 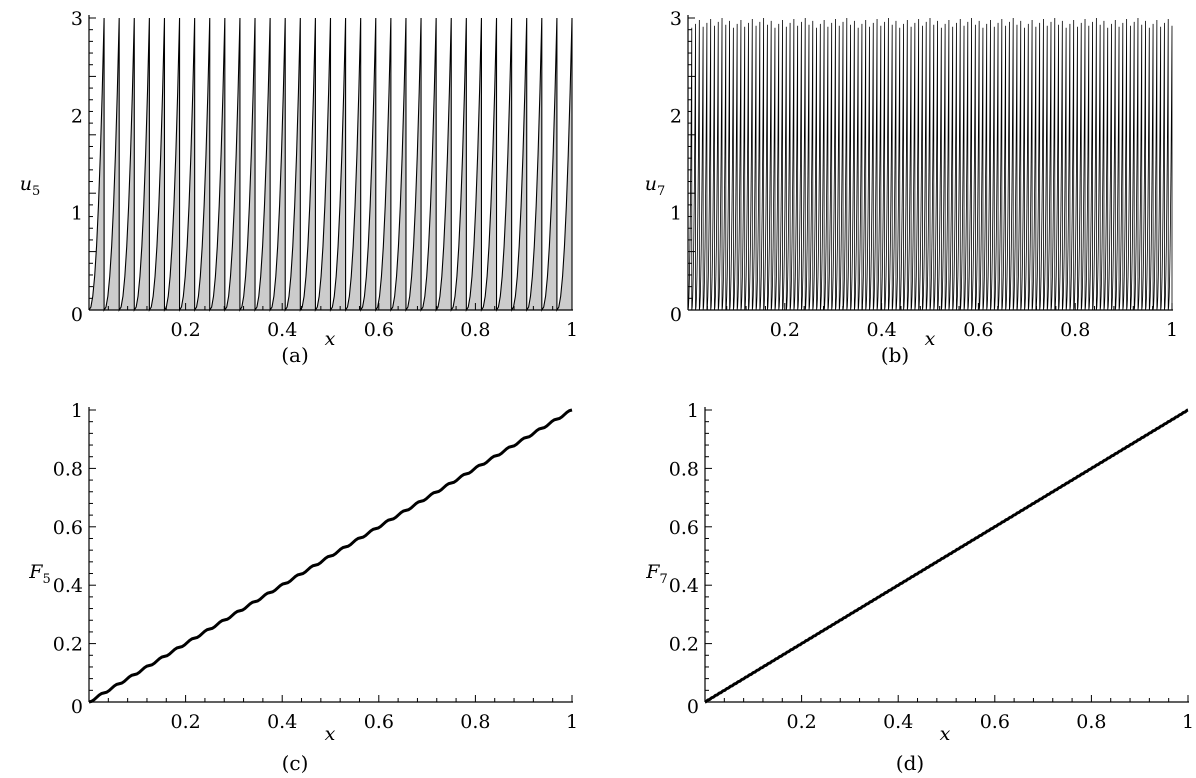 I want to click on x-axis-label-c: x, so click(x=330, y=734).